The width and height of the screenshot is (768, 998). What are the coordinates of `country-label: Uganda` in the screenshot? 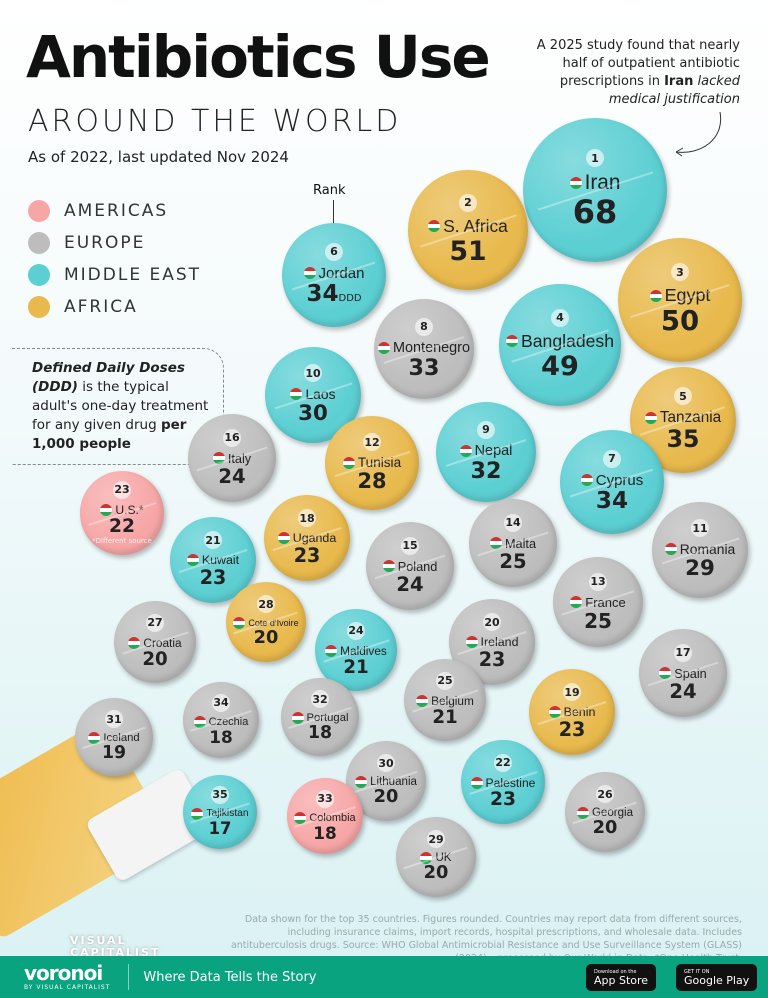 It's located at (306, 538).